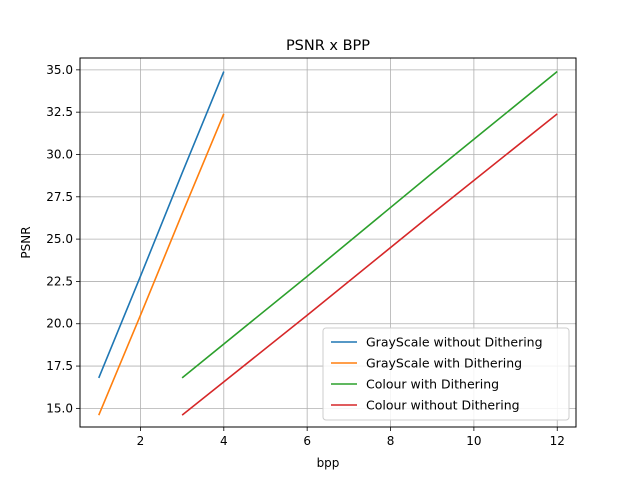 Image resolution: width=640 pixels, height=480 pixels. What do you see at coordinates (443, 405) in the screenshot?
I see `legend-label-4: Colour without Dithering` at bounding box center [443, 405].